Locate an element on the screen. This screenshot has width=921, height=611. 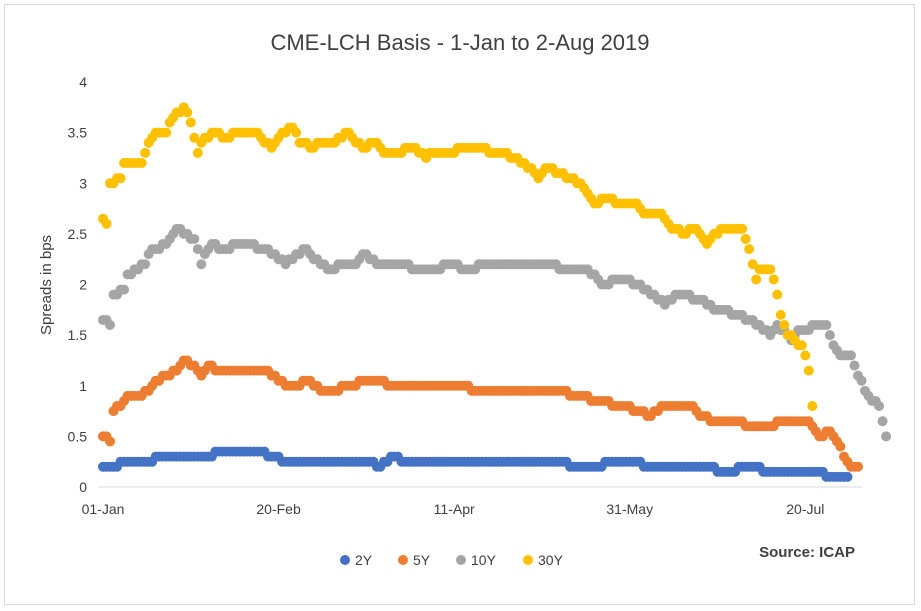
y-tick-label: 1.5 is located at coordinates (78, 335).